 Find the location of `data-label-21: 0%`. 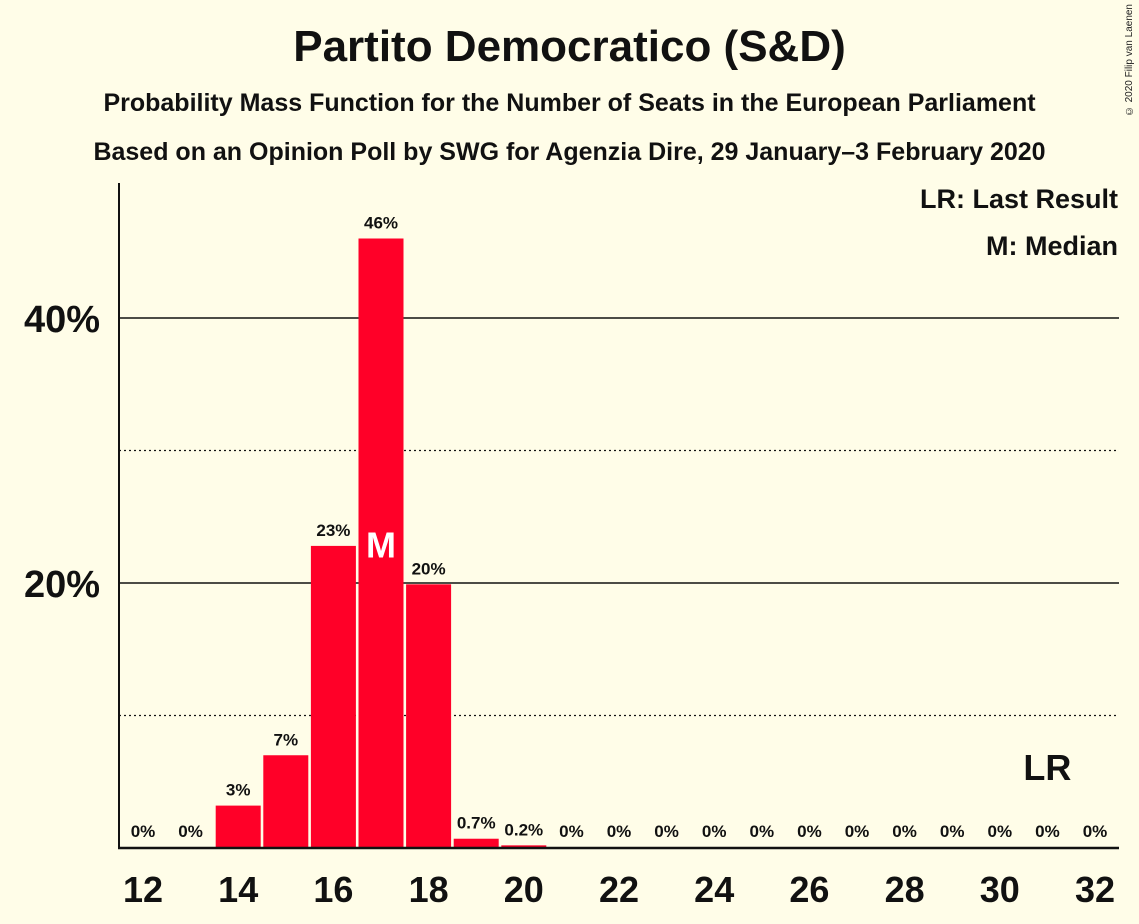

data-label-21: 0% is located at coordinates (571, 831).